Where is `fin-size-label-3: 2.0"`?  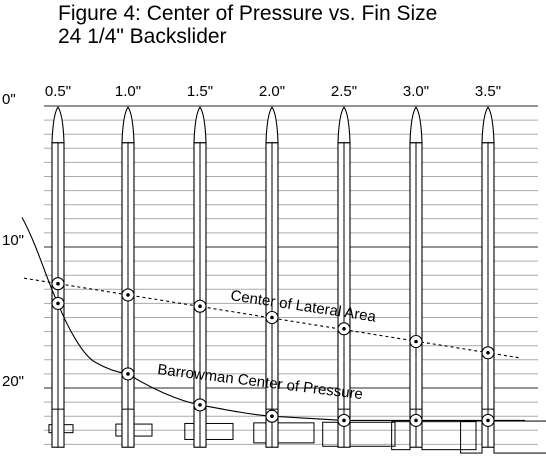 fin-size-label-3: 2.0" is located at coordinates (272, 91).